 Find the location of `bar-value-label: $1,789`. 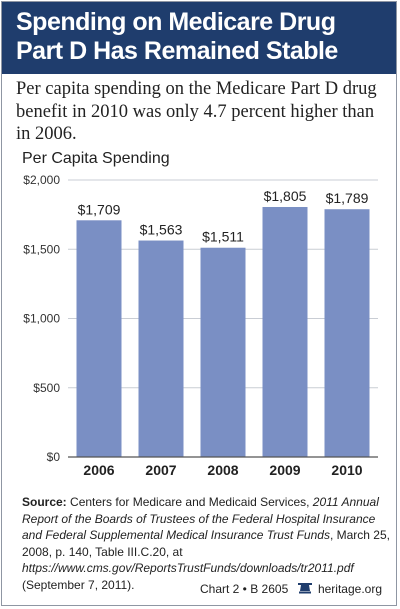

bar-value-label: $1,789 is located at coordinates (347, 198).